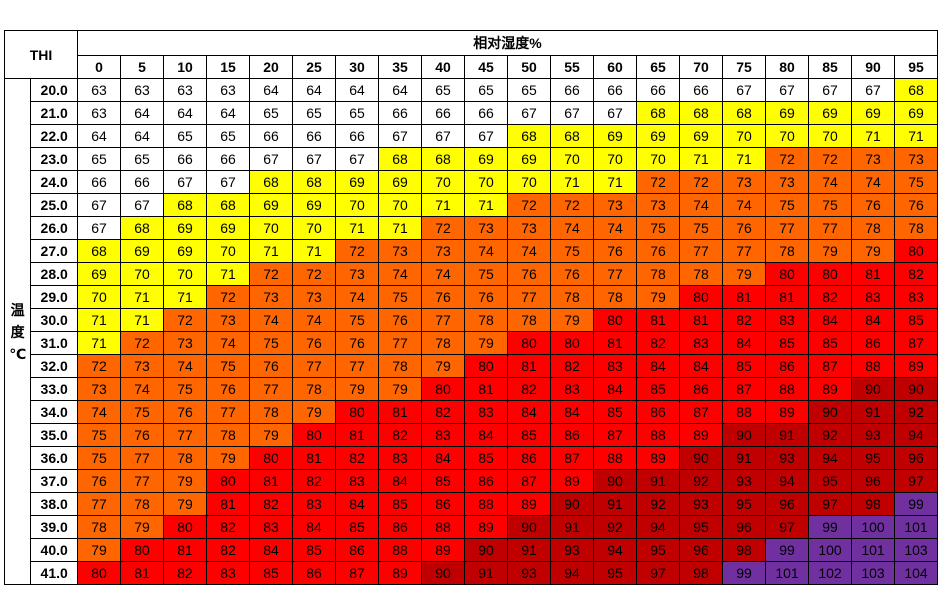 The height and width of the screenshot is (594, 951). Describe the element at coordinates (787, 573) in the screenshot. I see `thi-cell: 101` at that location.